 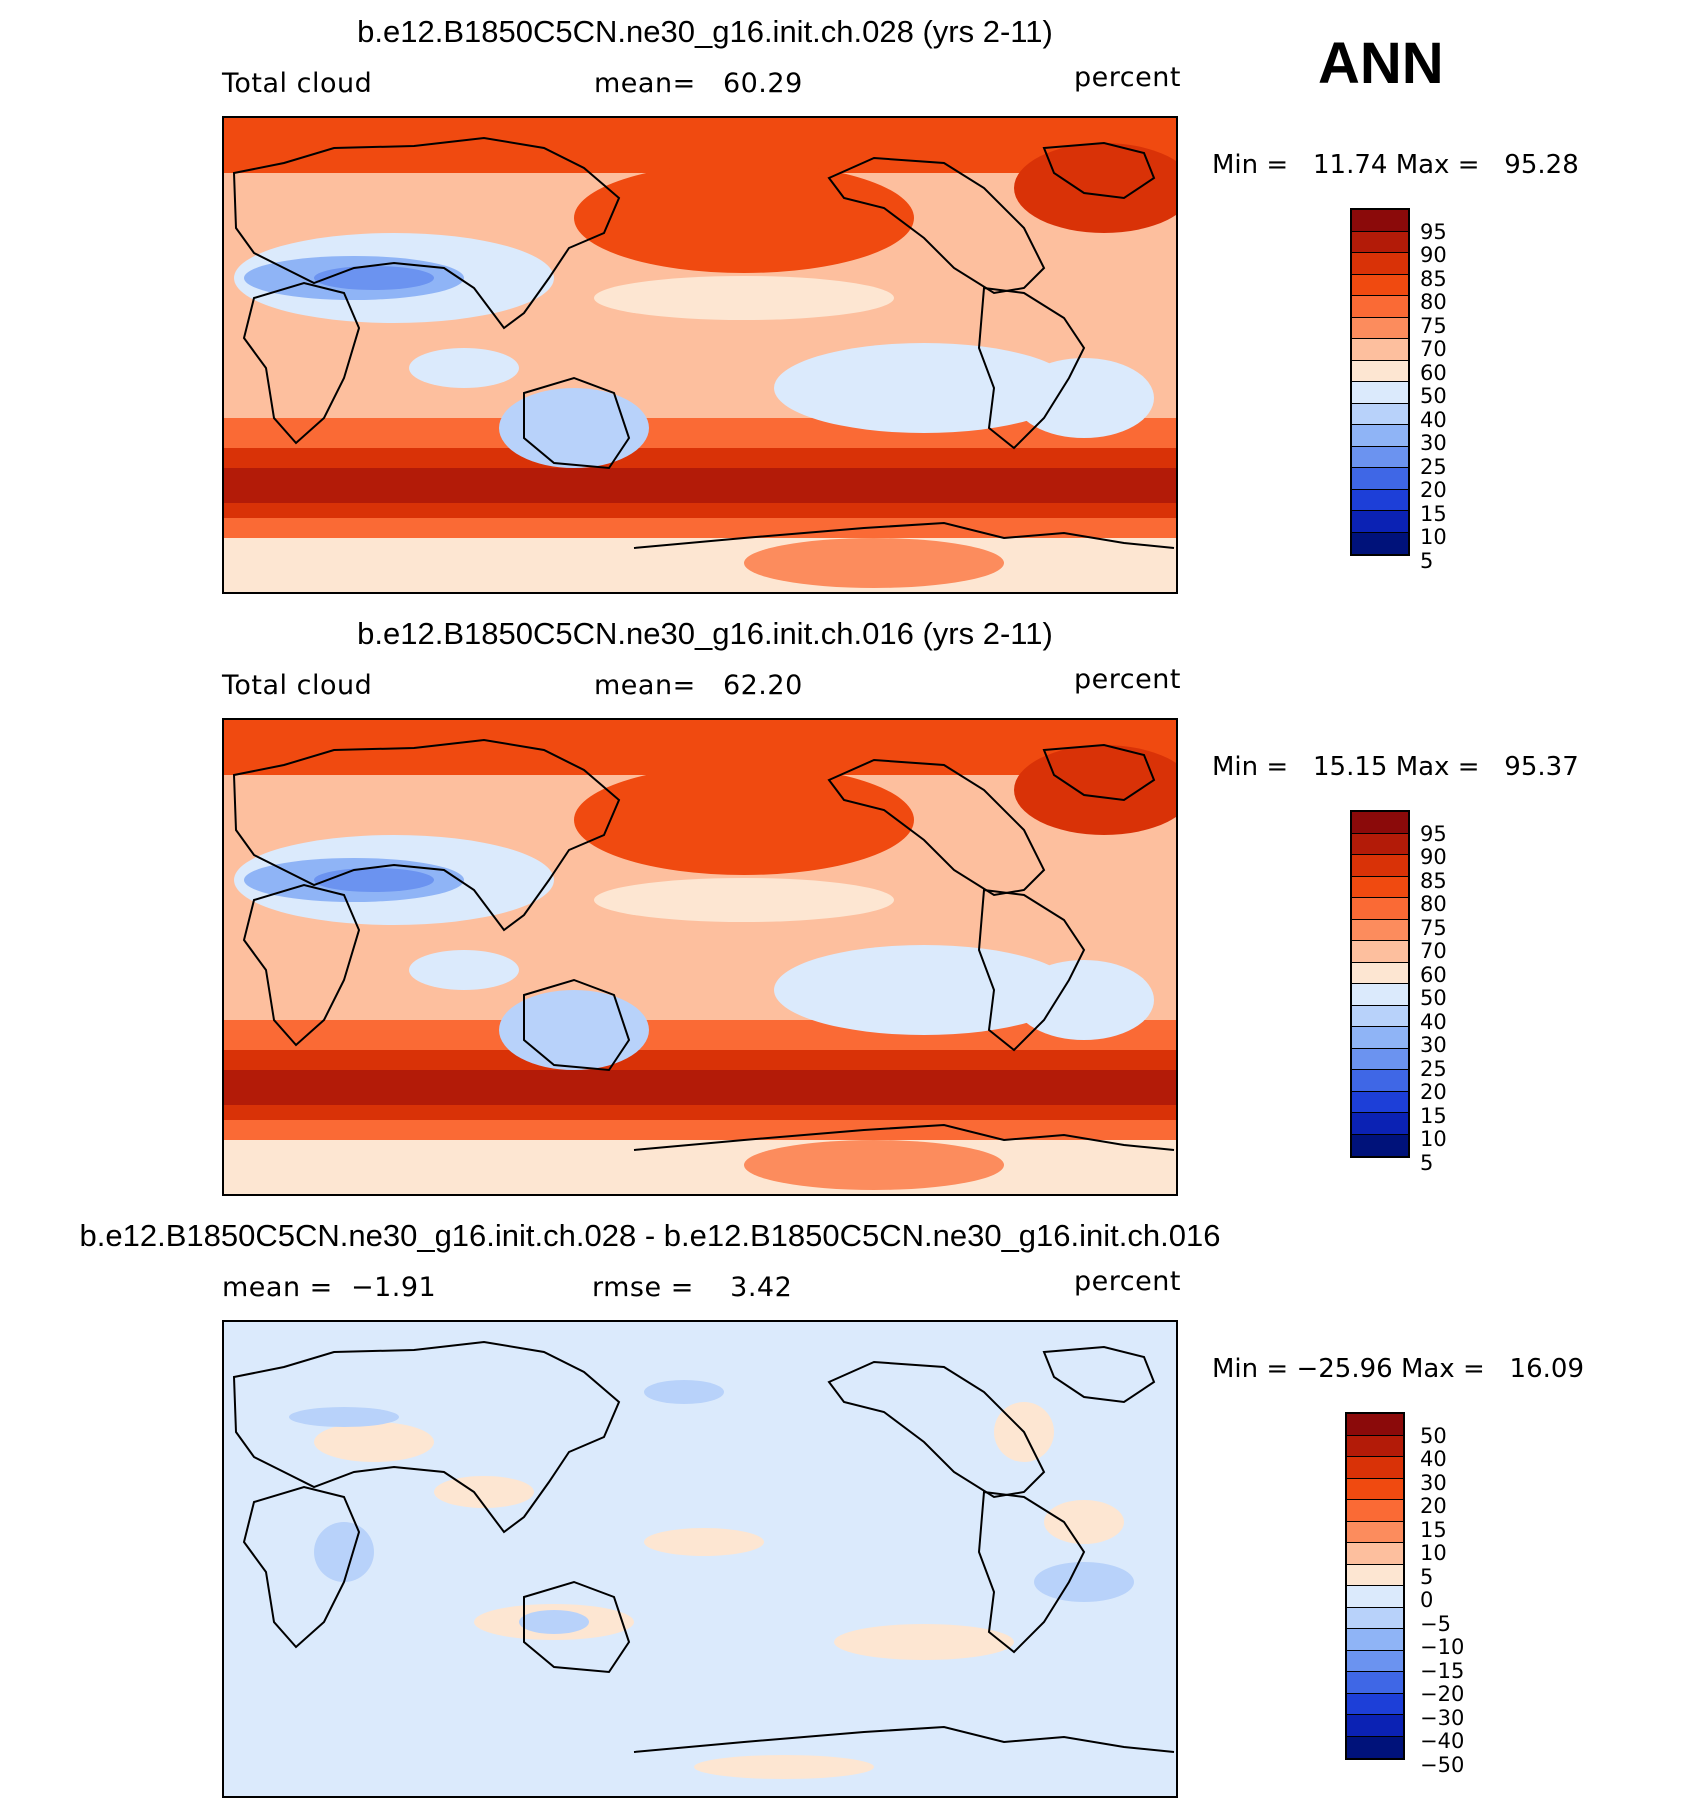 I want to click on mean-label: mean= 62.20, so click(x=698, y=685).